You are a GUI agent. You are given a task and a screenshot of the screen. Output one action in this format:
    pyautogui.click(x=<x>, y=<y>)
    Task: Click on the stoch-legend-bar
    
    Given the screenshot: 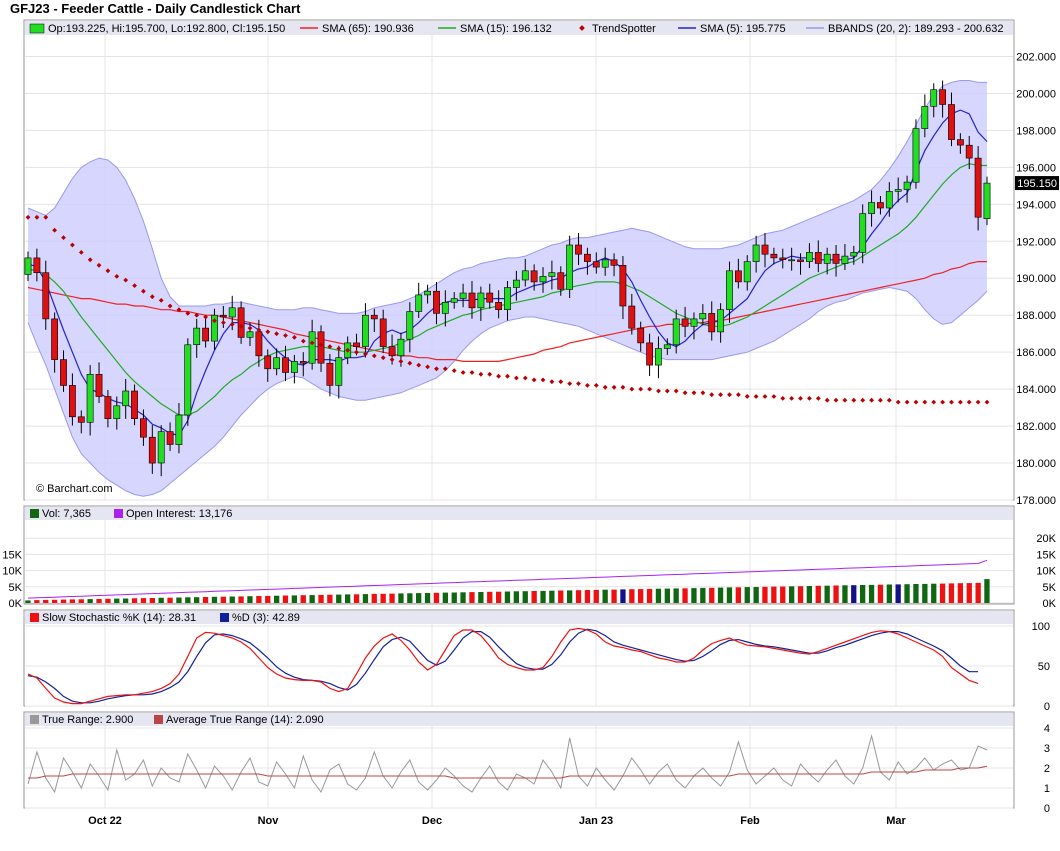 What is the action you would take?
    pyautogui.click(x=519, y=617)
    